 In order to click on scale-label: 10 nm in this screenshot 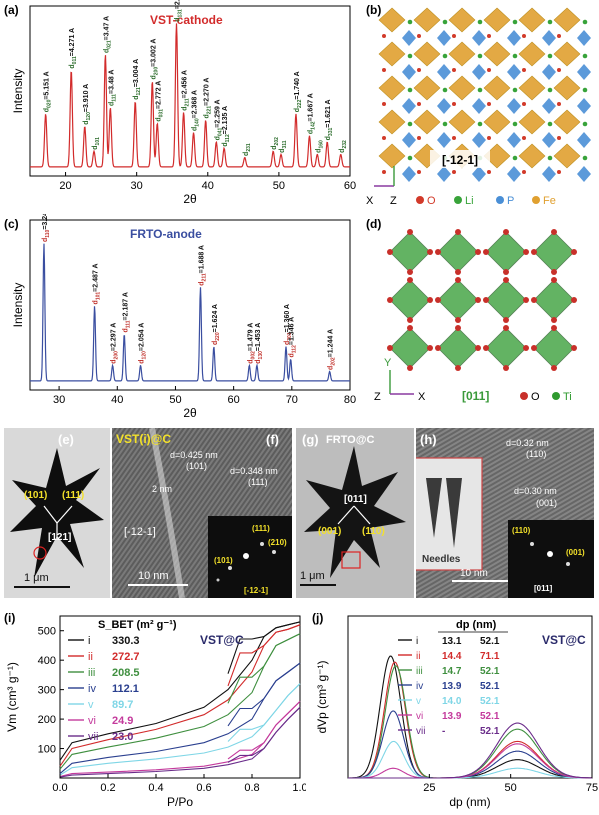, I will do `click(153, 576)`.